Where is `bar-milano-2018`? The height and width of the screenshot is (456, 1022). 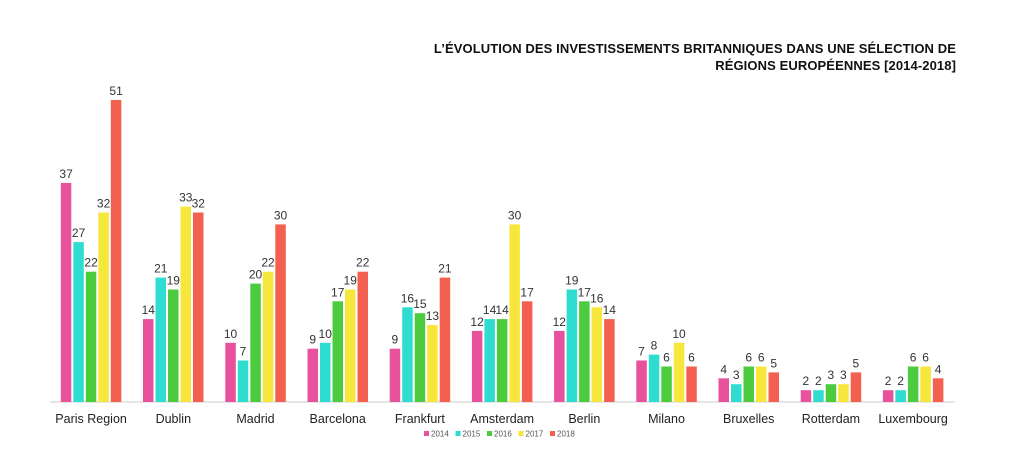
bar-milano-2018 is located at coordinates (691, 384).